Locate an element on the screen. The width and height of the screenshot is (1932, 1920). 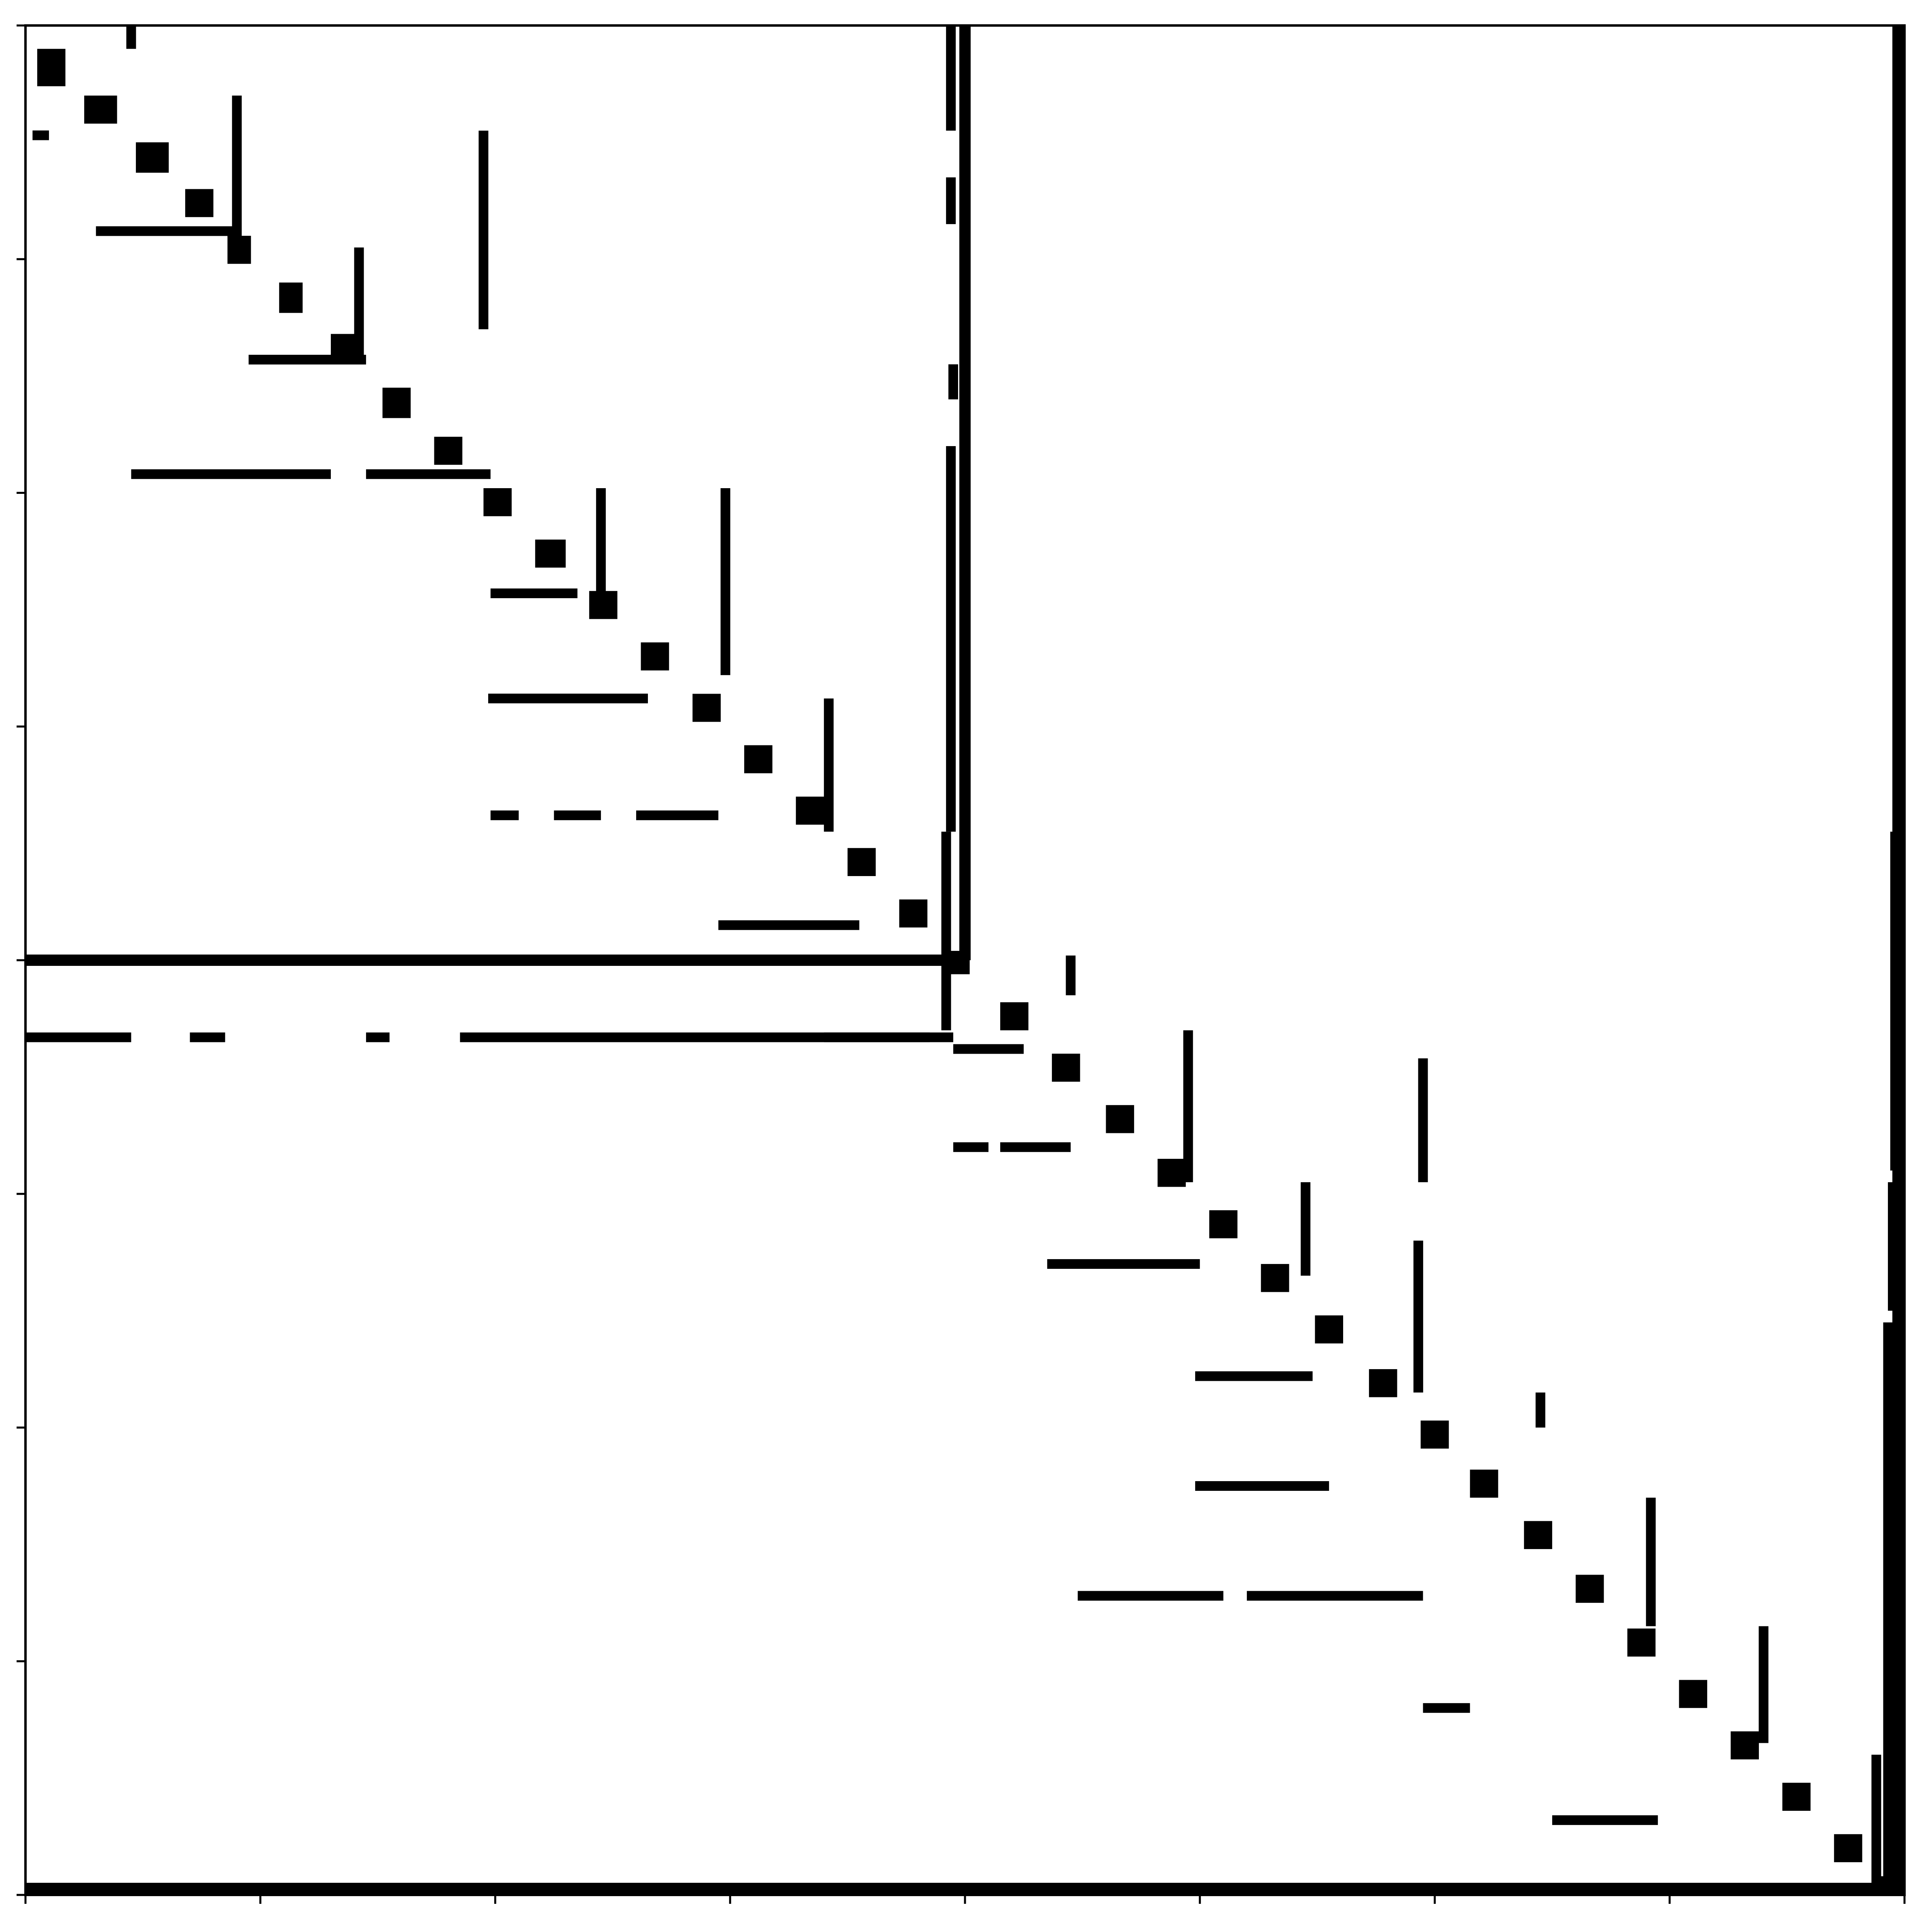
dense-bottom-row is located at coordinates (964, 1889).